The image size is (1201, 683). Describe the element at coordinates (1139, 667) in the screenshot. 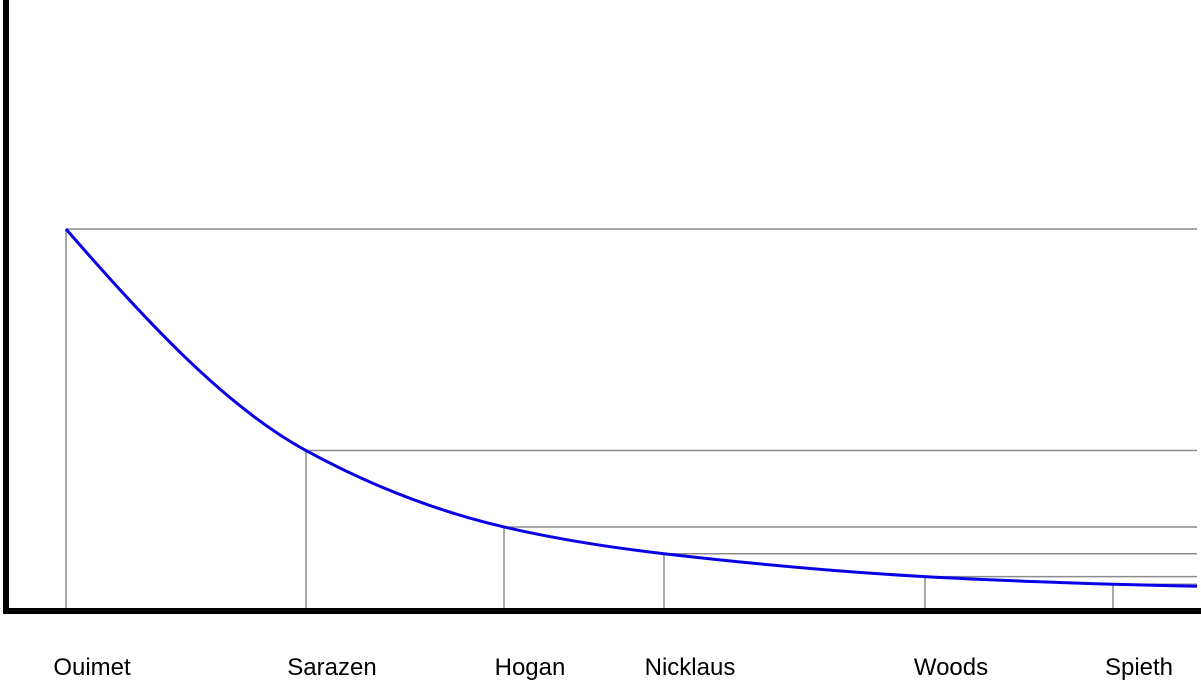

I see `x-tick-label-spieth: Spieth` at that location.